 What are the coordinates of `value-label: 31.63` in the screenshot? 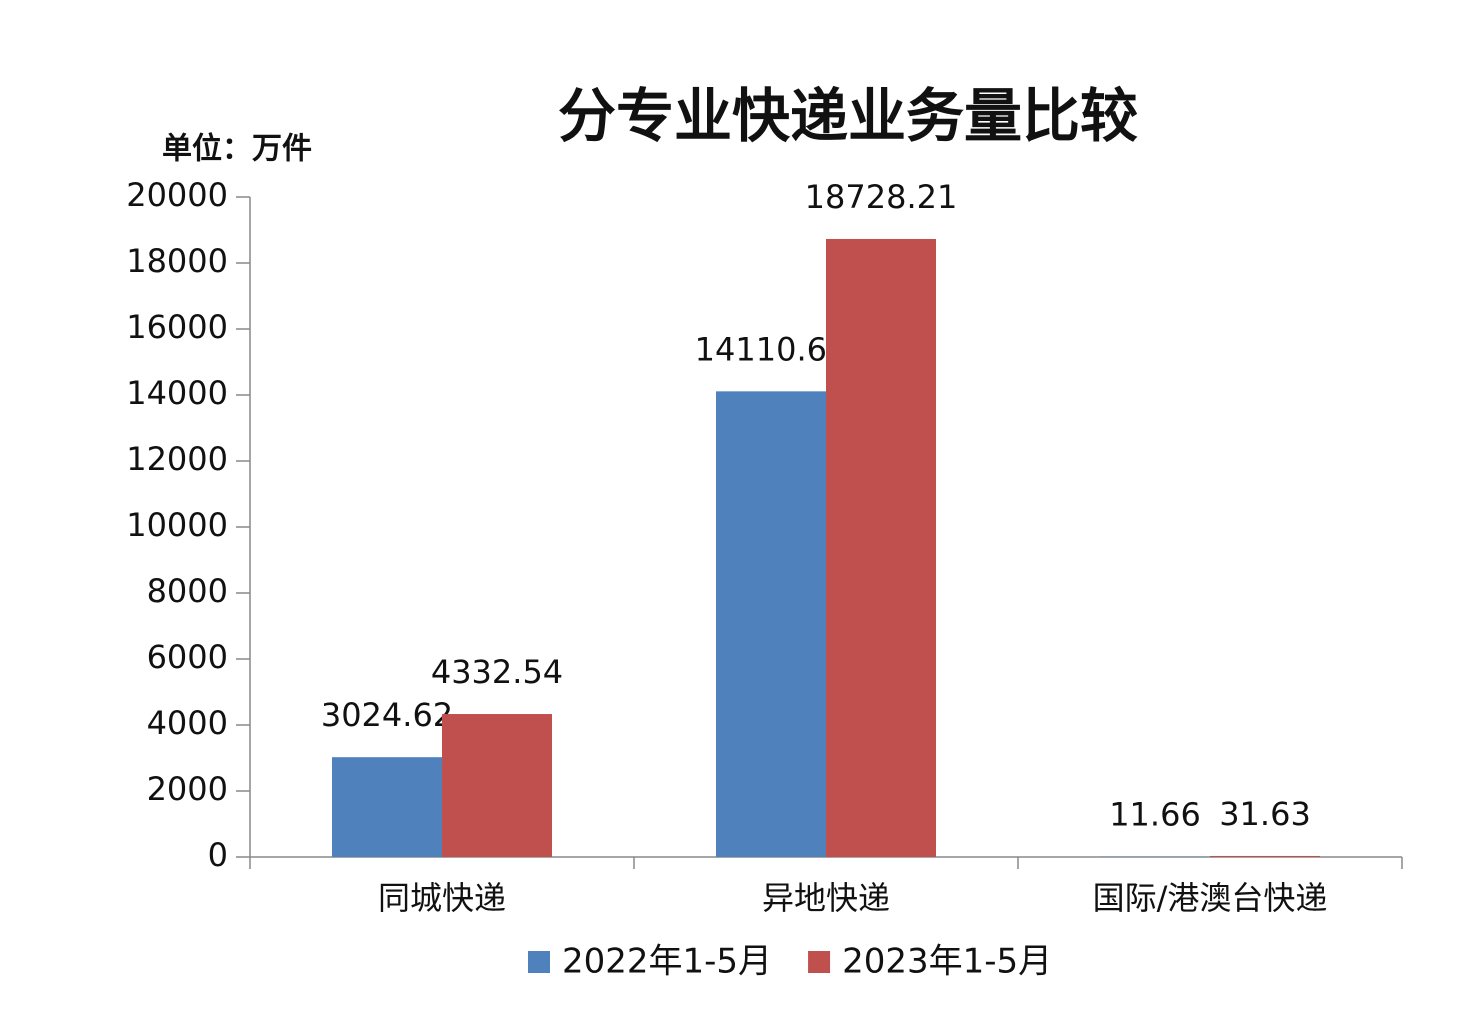 It's located at (1265, 814).